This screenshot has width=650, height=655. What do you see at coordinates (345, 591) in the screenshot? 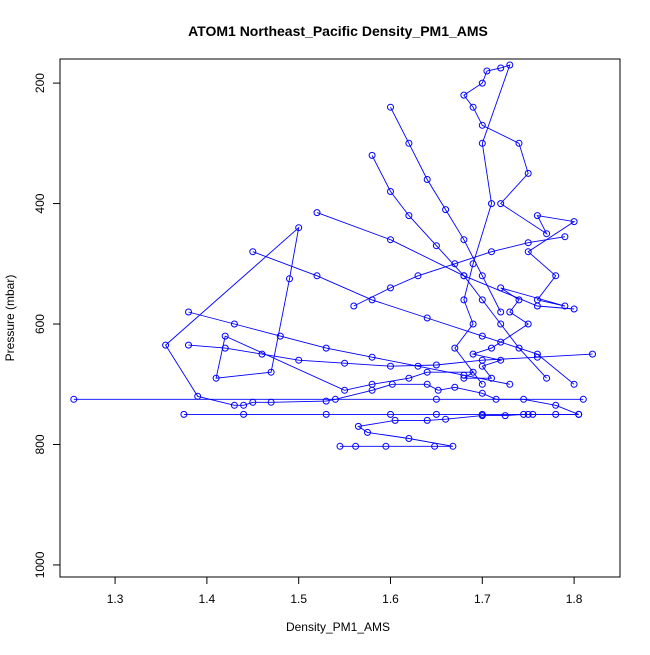
I see `x-axis: 1.3 1.4 1.5 1.6 1.7 1.8` at bounding box center [345, 591].